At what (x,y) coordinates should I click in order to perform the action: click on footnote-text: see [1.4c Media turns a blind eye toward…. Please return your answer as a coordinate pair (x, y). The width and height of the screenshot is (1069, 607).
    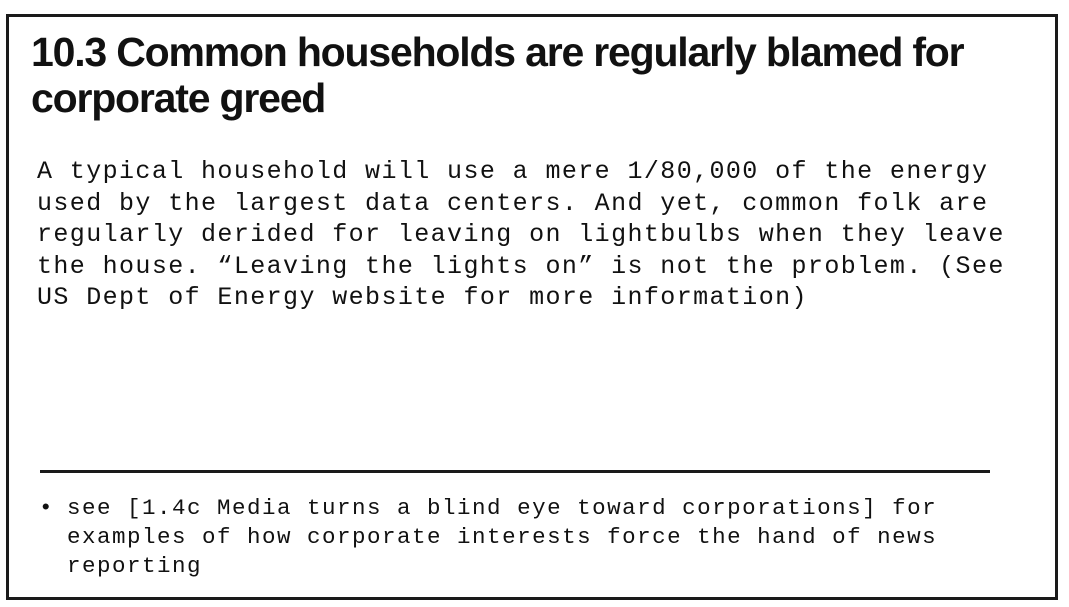
    Looking at the image, I should click on (502, 537).